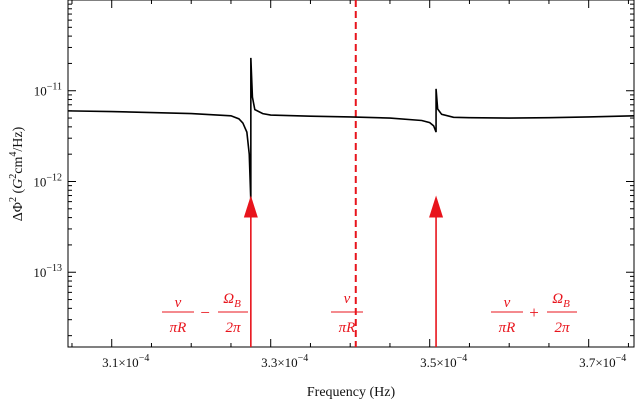 The height and width of the screenshot is (409, 636). Describe the element at coordinates (507, 303) in the screenshot. I see `anno-upper-num1: v` at that location.